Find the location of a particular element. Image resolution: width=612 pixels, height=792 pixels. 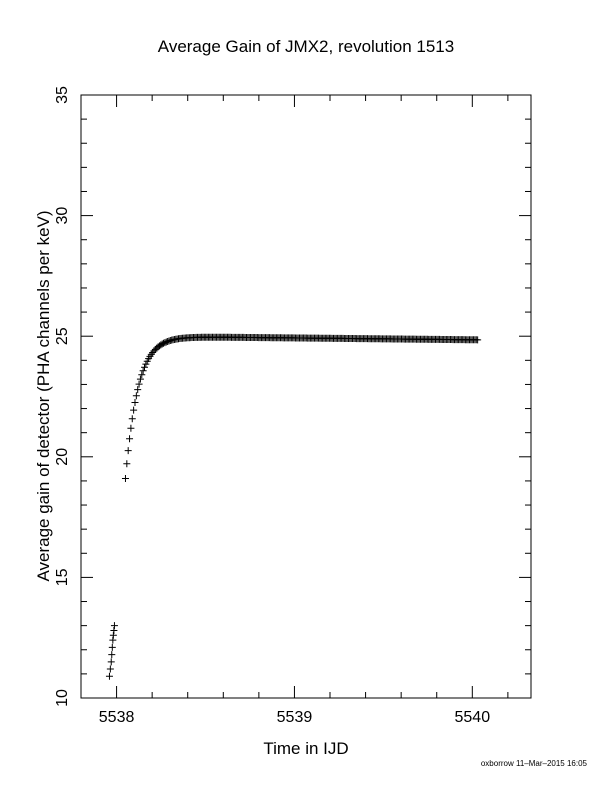

x-axis-label: Time in IJD is located at coordinates (305, 748).